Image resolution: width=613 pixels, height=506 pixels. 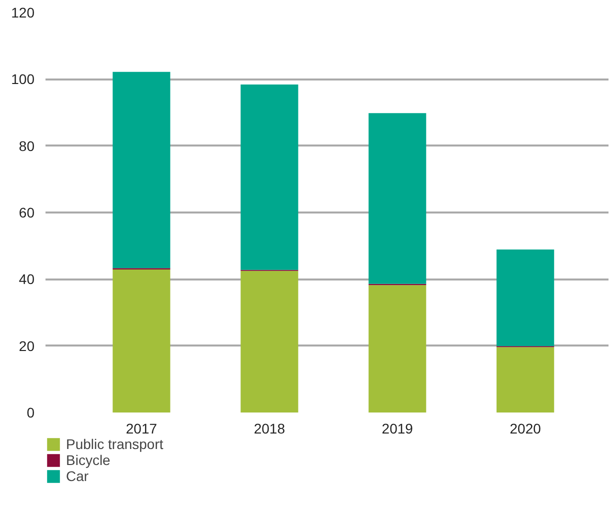 I want to click on y-tick-label: 80, so click(x=26, y=146).